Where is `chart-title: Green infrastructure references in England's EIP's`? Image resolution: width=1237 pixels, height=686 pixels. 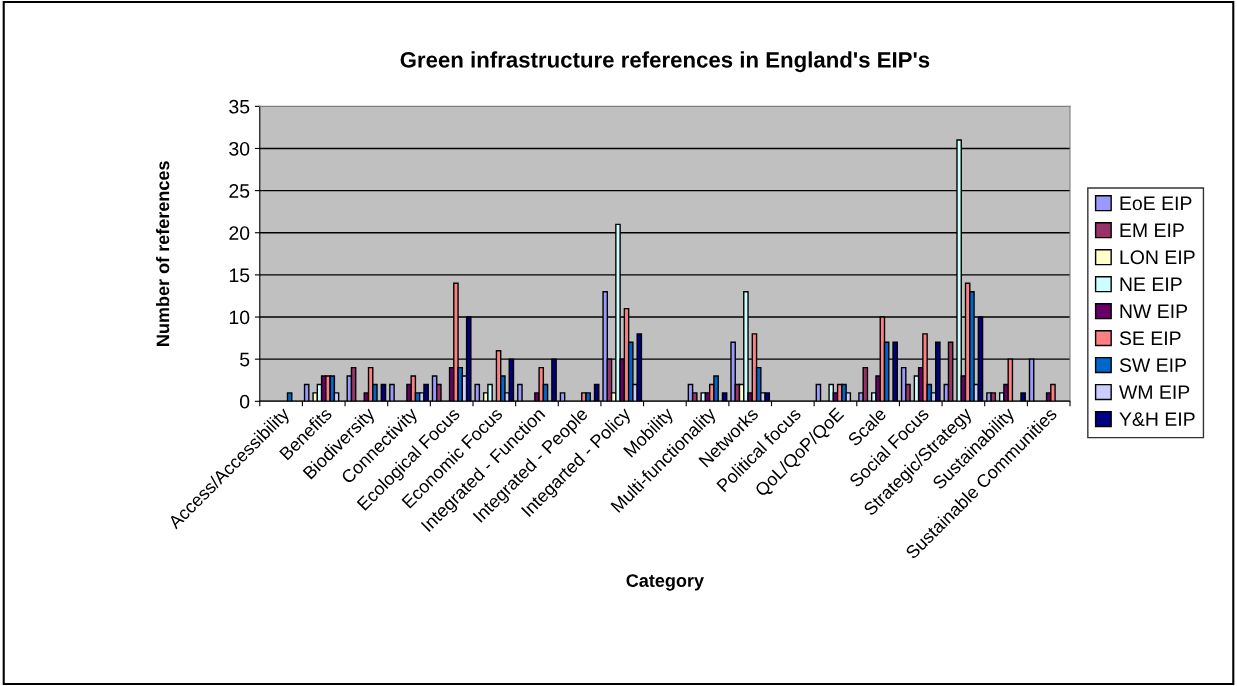 chart-title: Green infrastructure references in England's EIP's is located at coordinates (665, 62).